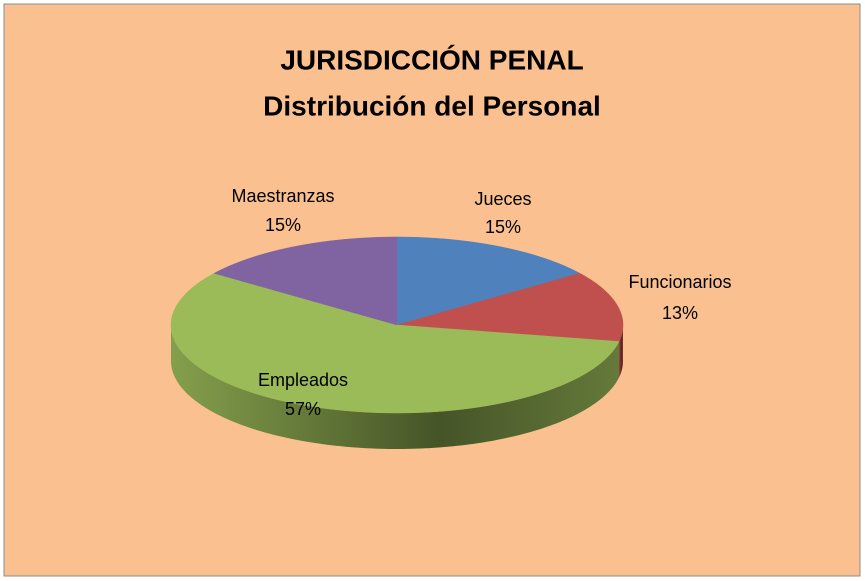 Image resolution: width=865 pixels, height=581 pixels. What do you see at coordinates (431, 59) in the screenshot?
I see `chart-title: JURISDICCIÓN PENAL` at bounding box center [431, 59].